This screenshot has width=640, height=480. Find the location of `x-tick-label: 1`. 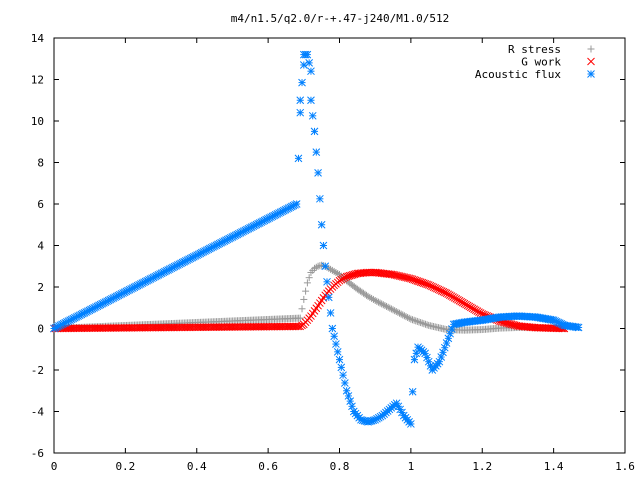

x-tick-label: 1 is located at coordinates (411, 466).